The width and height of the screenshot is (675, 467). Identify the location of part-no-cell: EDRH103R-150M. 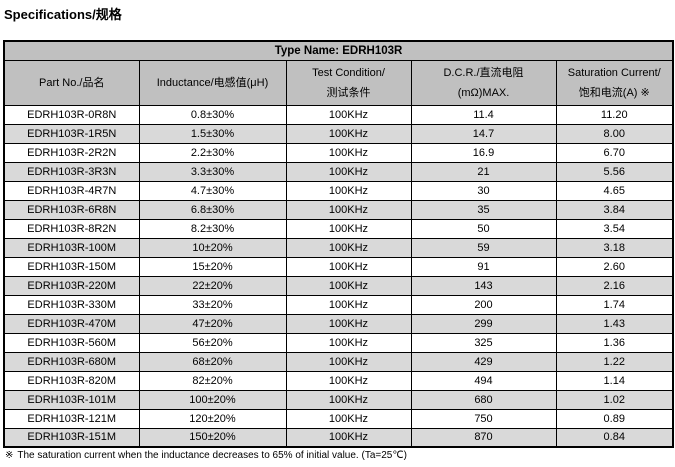
(71, 266).